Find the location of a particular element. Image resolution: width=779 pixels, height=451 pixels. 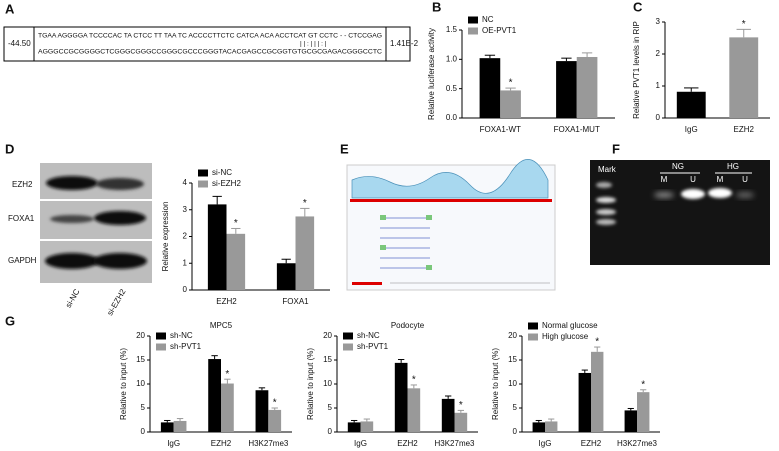

panel-label: F is located at coordinates (616, 148).